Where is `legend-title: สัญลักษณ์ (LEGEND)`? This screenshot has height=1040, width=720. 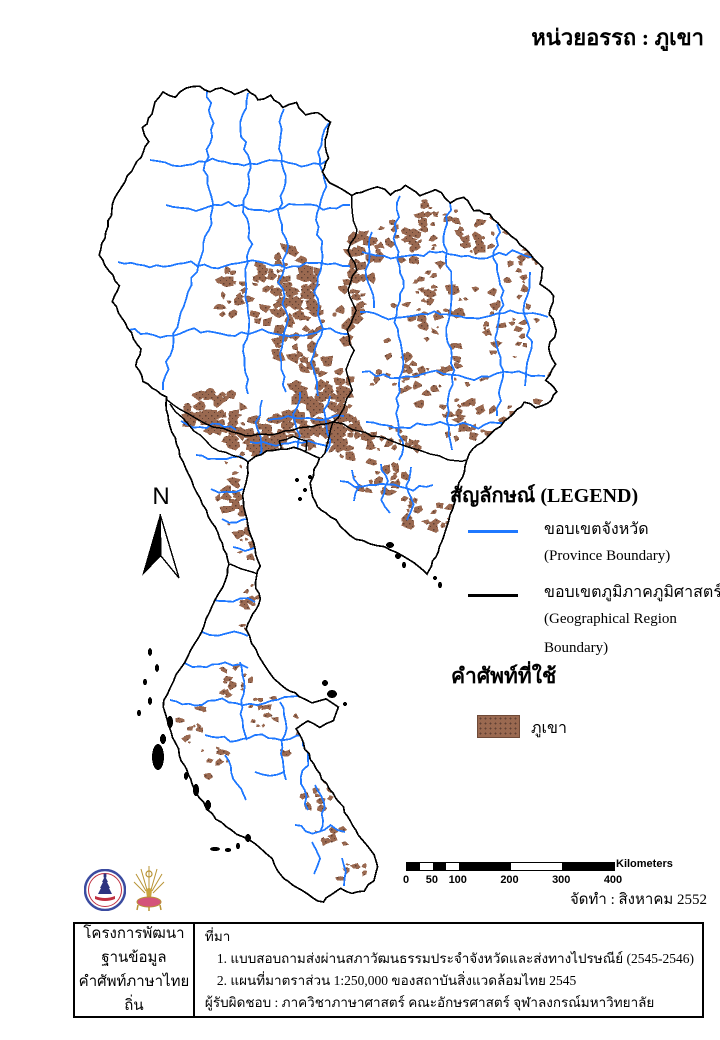 legend-title: สัญลักษณ์ (LEGEND) is located at coordinates (544, 496).